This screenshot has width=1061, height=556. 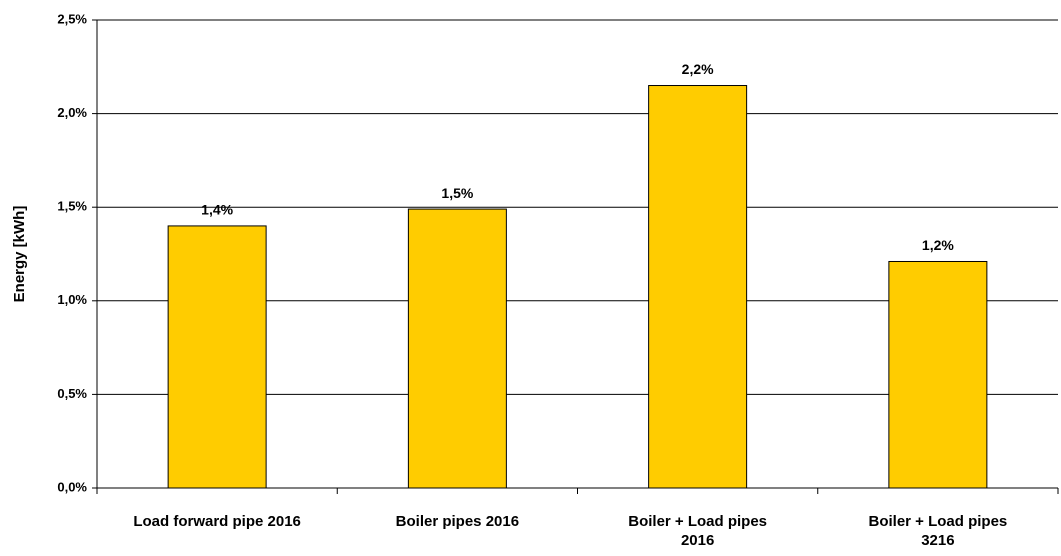 What do you see at coordinates (698, 531) in the screenshot?
I see `x-tick-label: Boiler + Load pipes 2016` at bounding box center [698, 531].